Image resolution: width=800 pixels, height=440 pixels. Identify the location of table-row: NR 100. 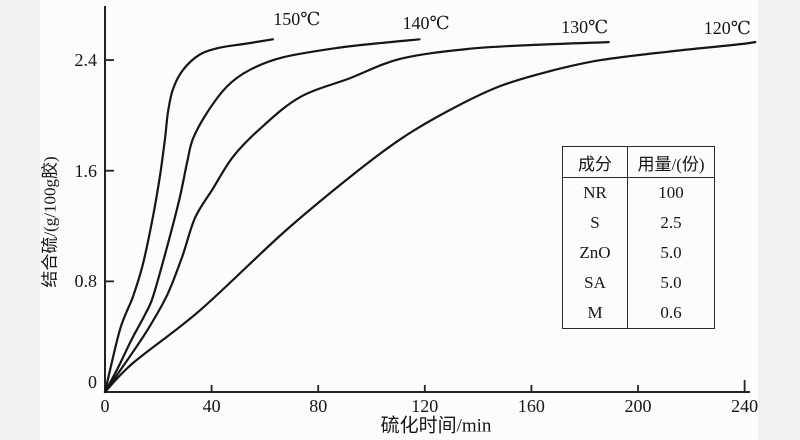
(638, 192).